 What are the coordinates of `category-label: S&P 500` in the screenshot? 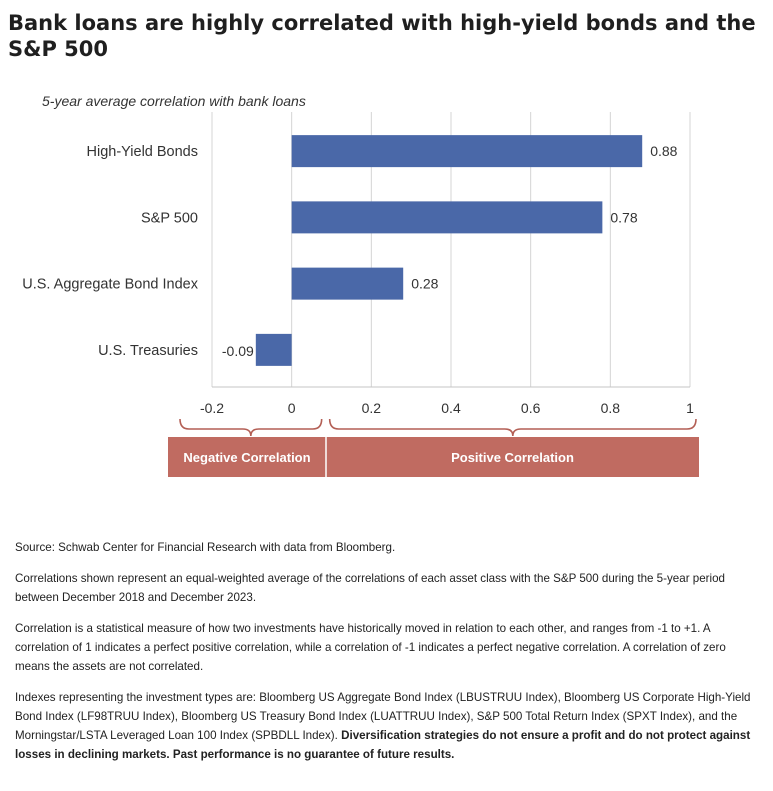 It's located at (169, 218).